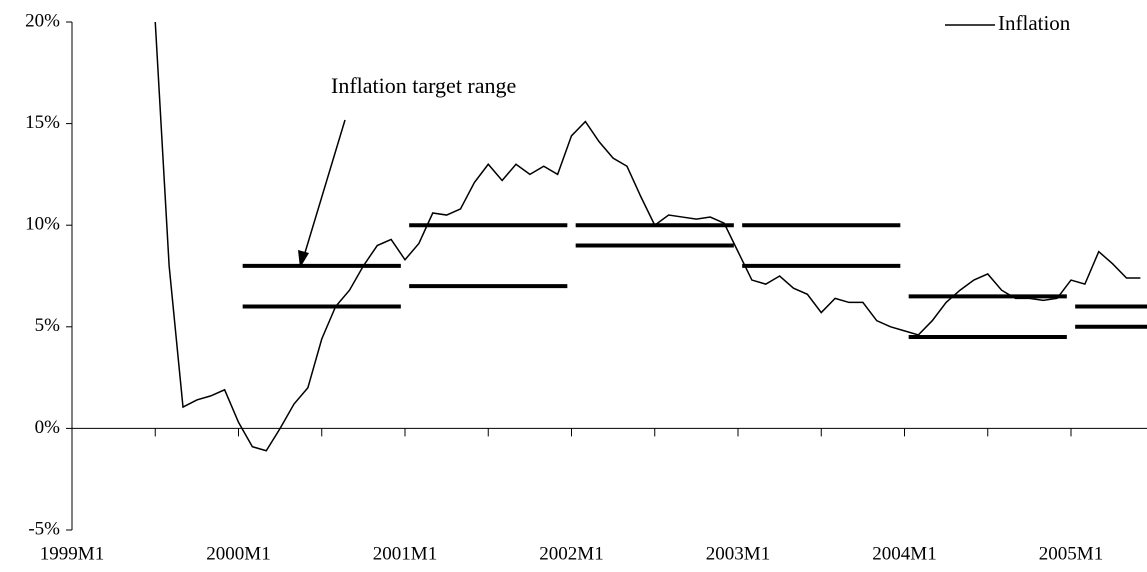 Image resolution: width=1147 pixels, height=572 pixels. What do you see at coordinates (42, 224) in the screenshot?
I see `y-tick-label: 10%` at bounding box center [42, 224].